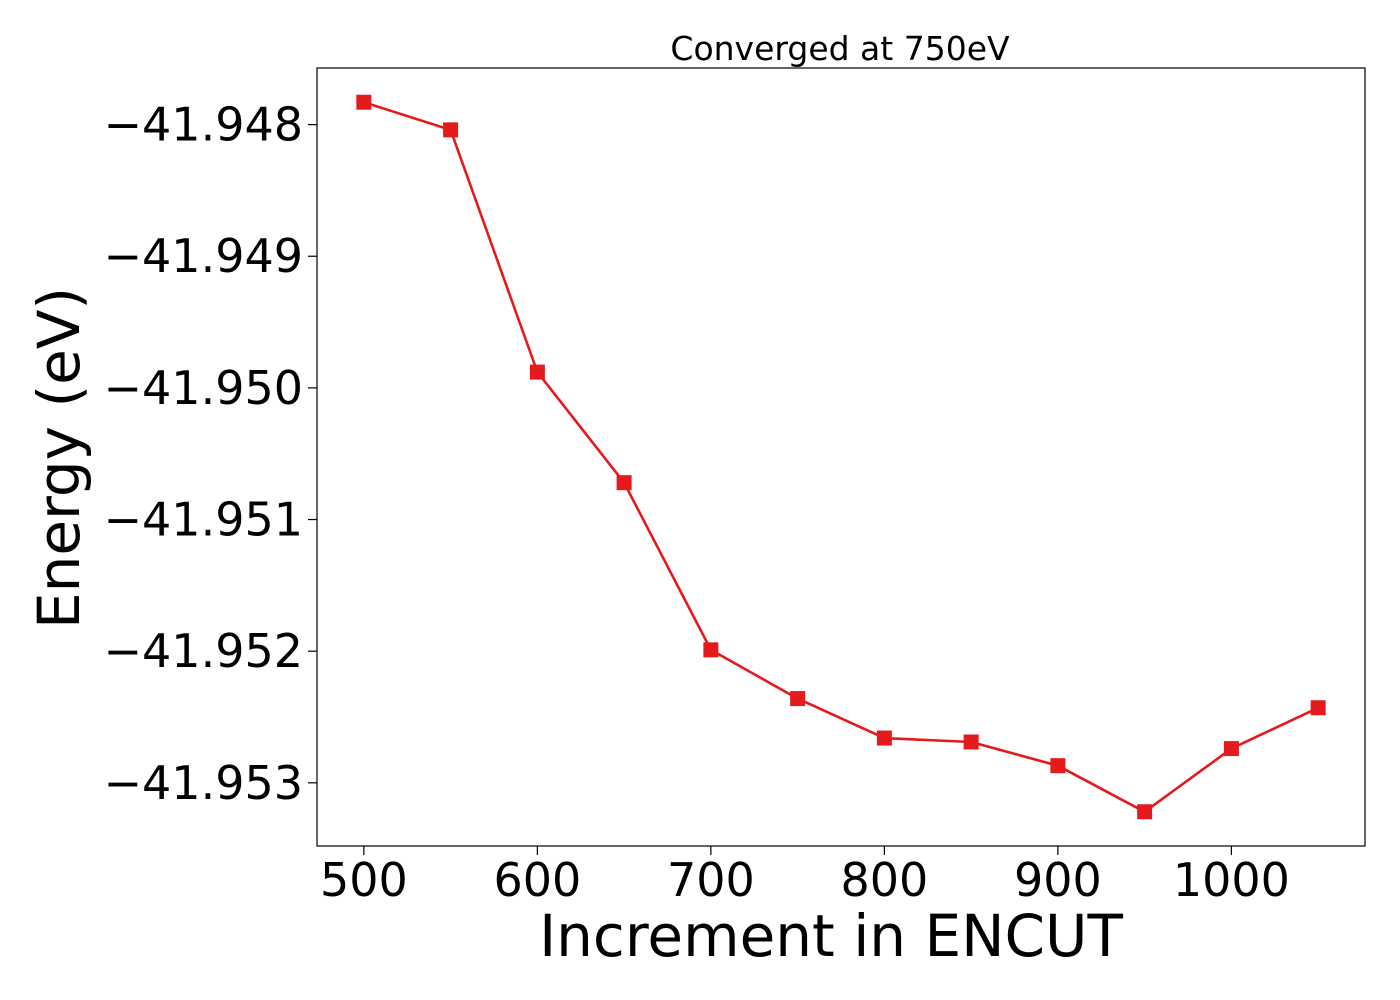 The width and height of the screenshot is (1400, 1000). What do you see at coordinates (204, 783) in the screenshot?
I see `y-tick-label: −41.953` at bounding box center [204, 783].